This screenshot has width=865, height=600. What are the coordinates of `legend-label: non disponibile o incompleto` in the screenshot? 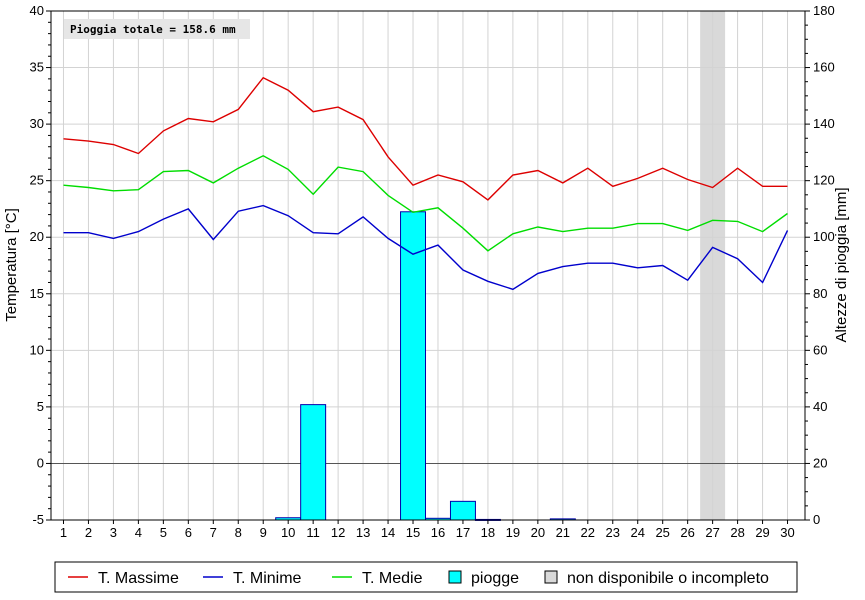 It's located at (668, 578).